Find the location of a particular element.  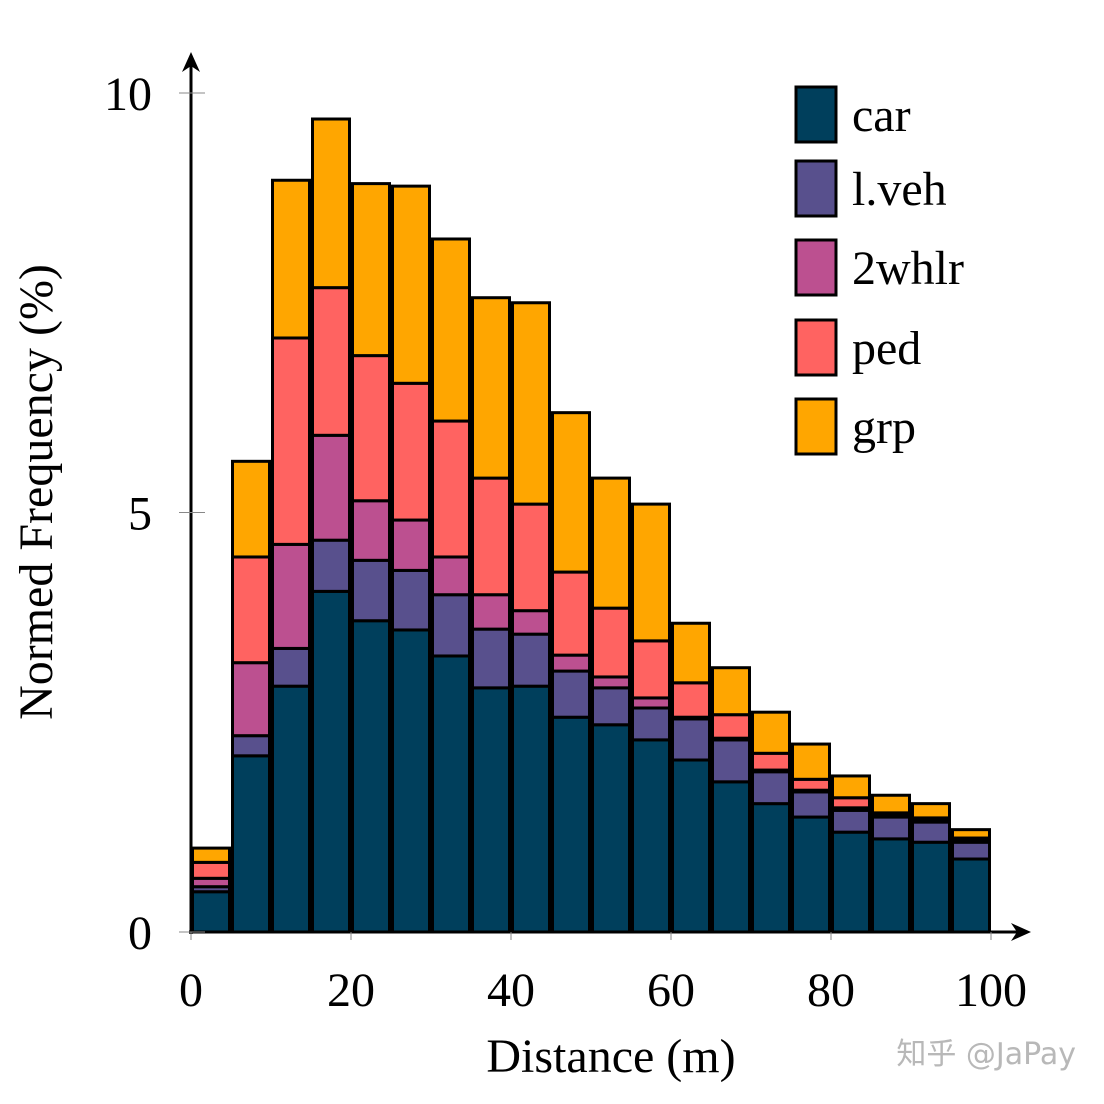

legend-item-ped: ped is located at coordinates (857, 347).